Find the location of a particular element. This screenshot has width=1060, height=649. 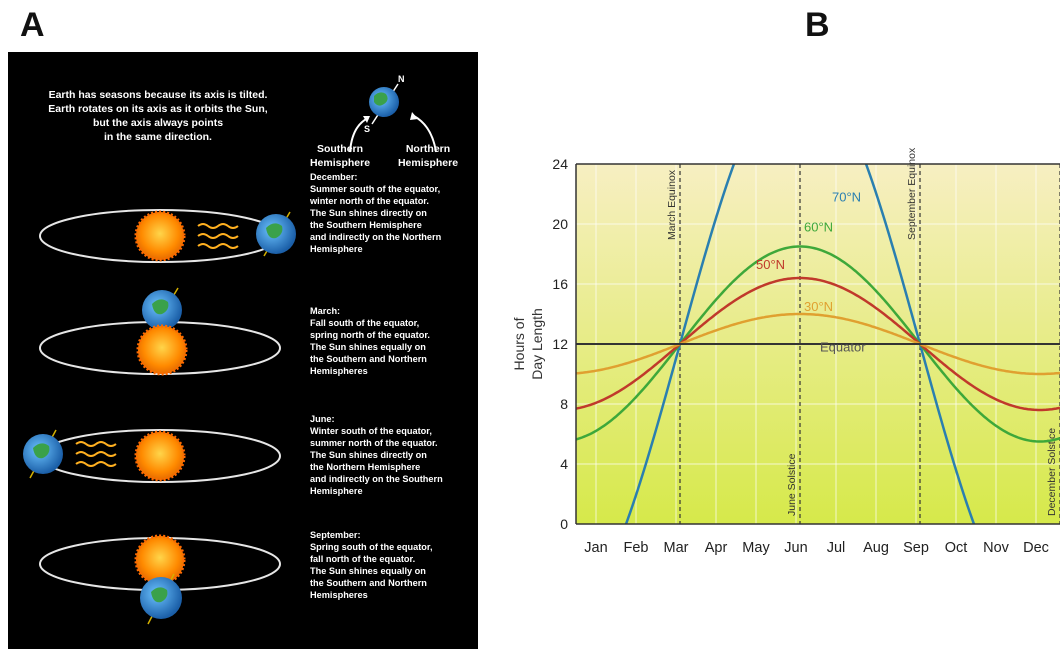

intro-line: in the same direction. is located at coordinates (158, 137).